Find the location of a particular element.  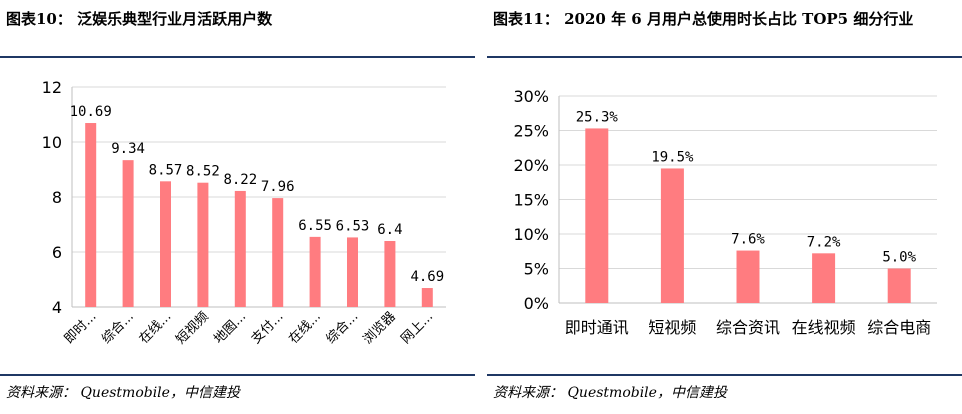

left-data-label: 4.69 is located at coordinates (427, 277).